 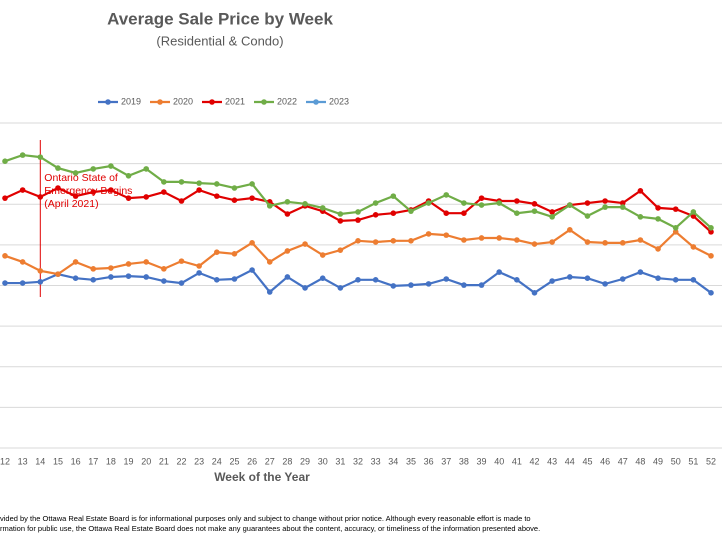 What do you see at coordinates (262, 477) in the screenshot?
I see `x-axis-label: Week of the Year` at bounding box center [262, 477].